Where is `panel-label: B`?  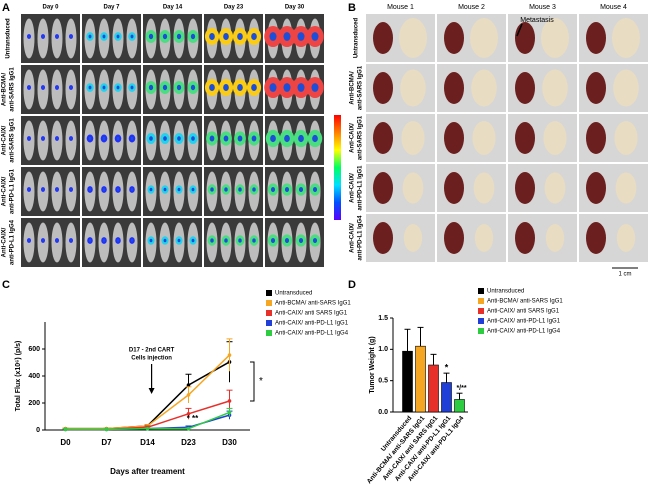
panel-label: B is located at coordinates (352, 8).